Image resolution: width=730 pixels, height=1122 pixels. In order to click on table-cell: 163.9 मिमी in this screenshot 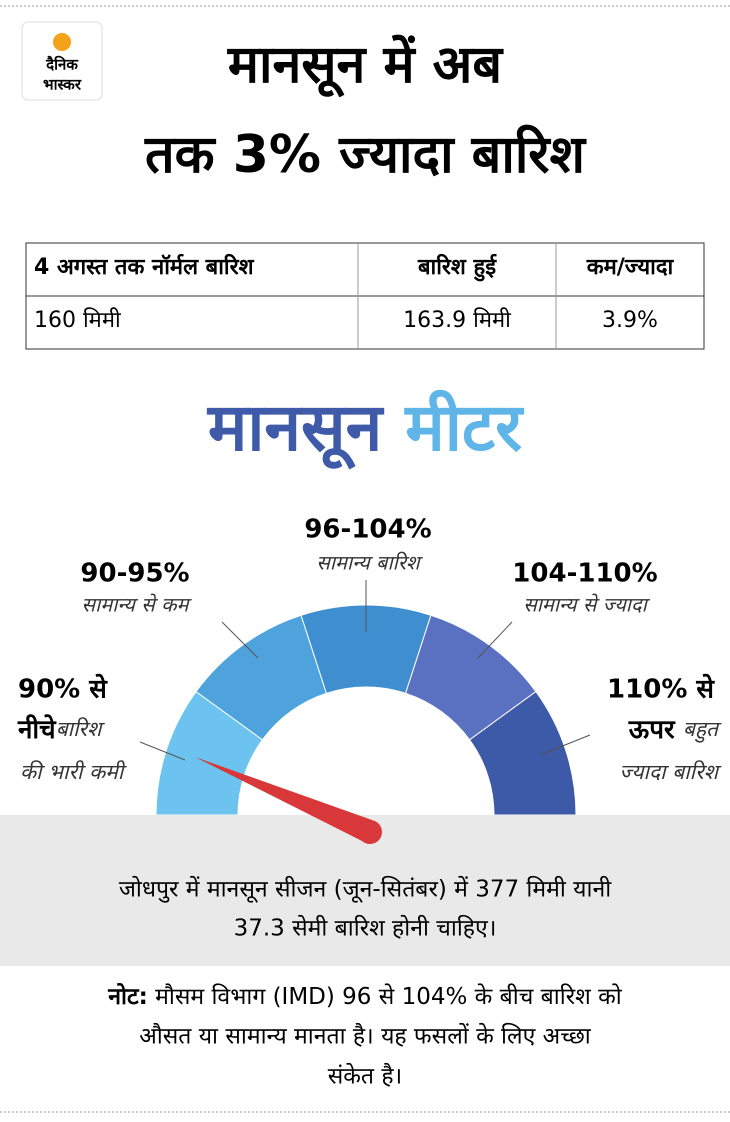, I will do `click(457, 320)`.